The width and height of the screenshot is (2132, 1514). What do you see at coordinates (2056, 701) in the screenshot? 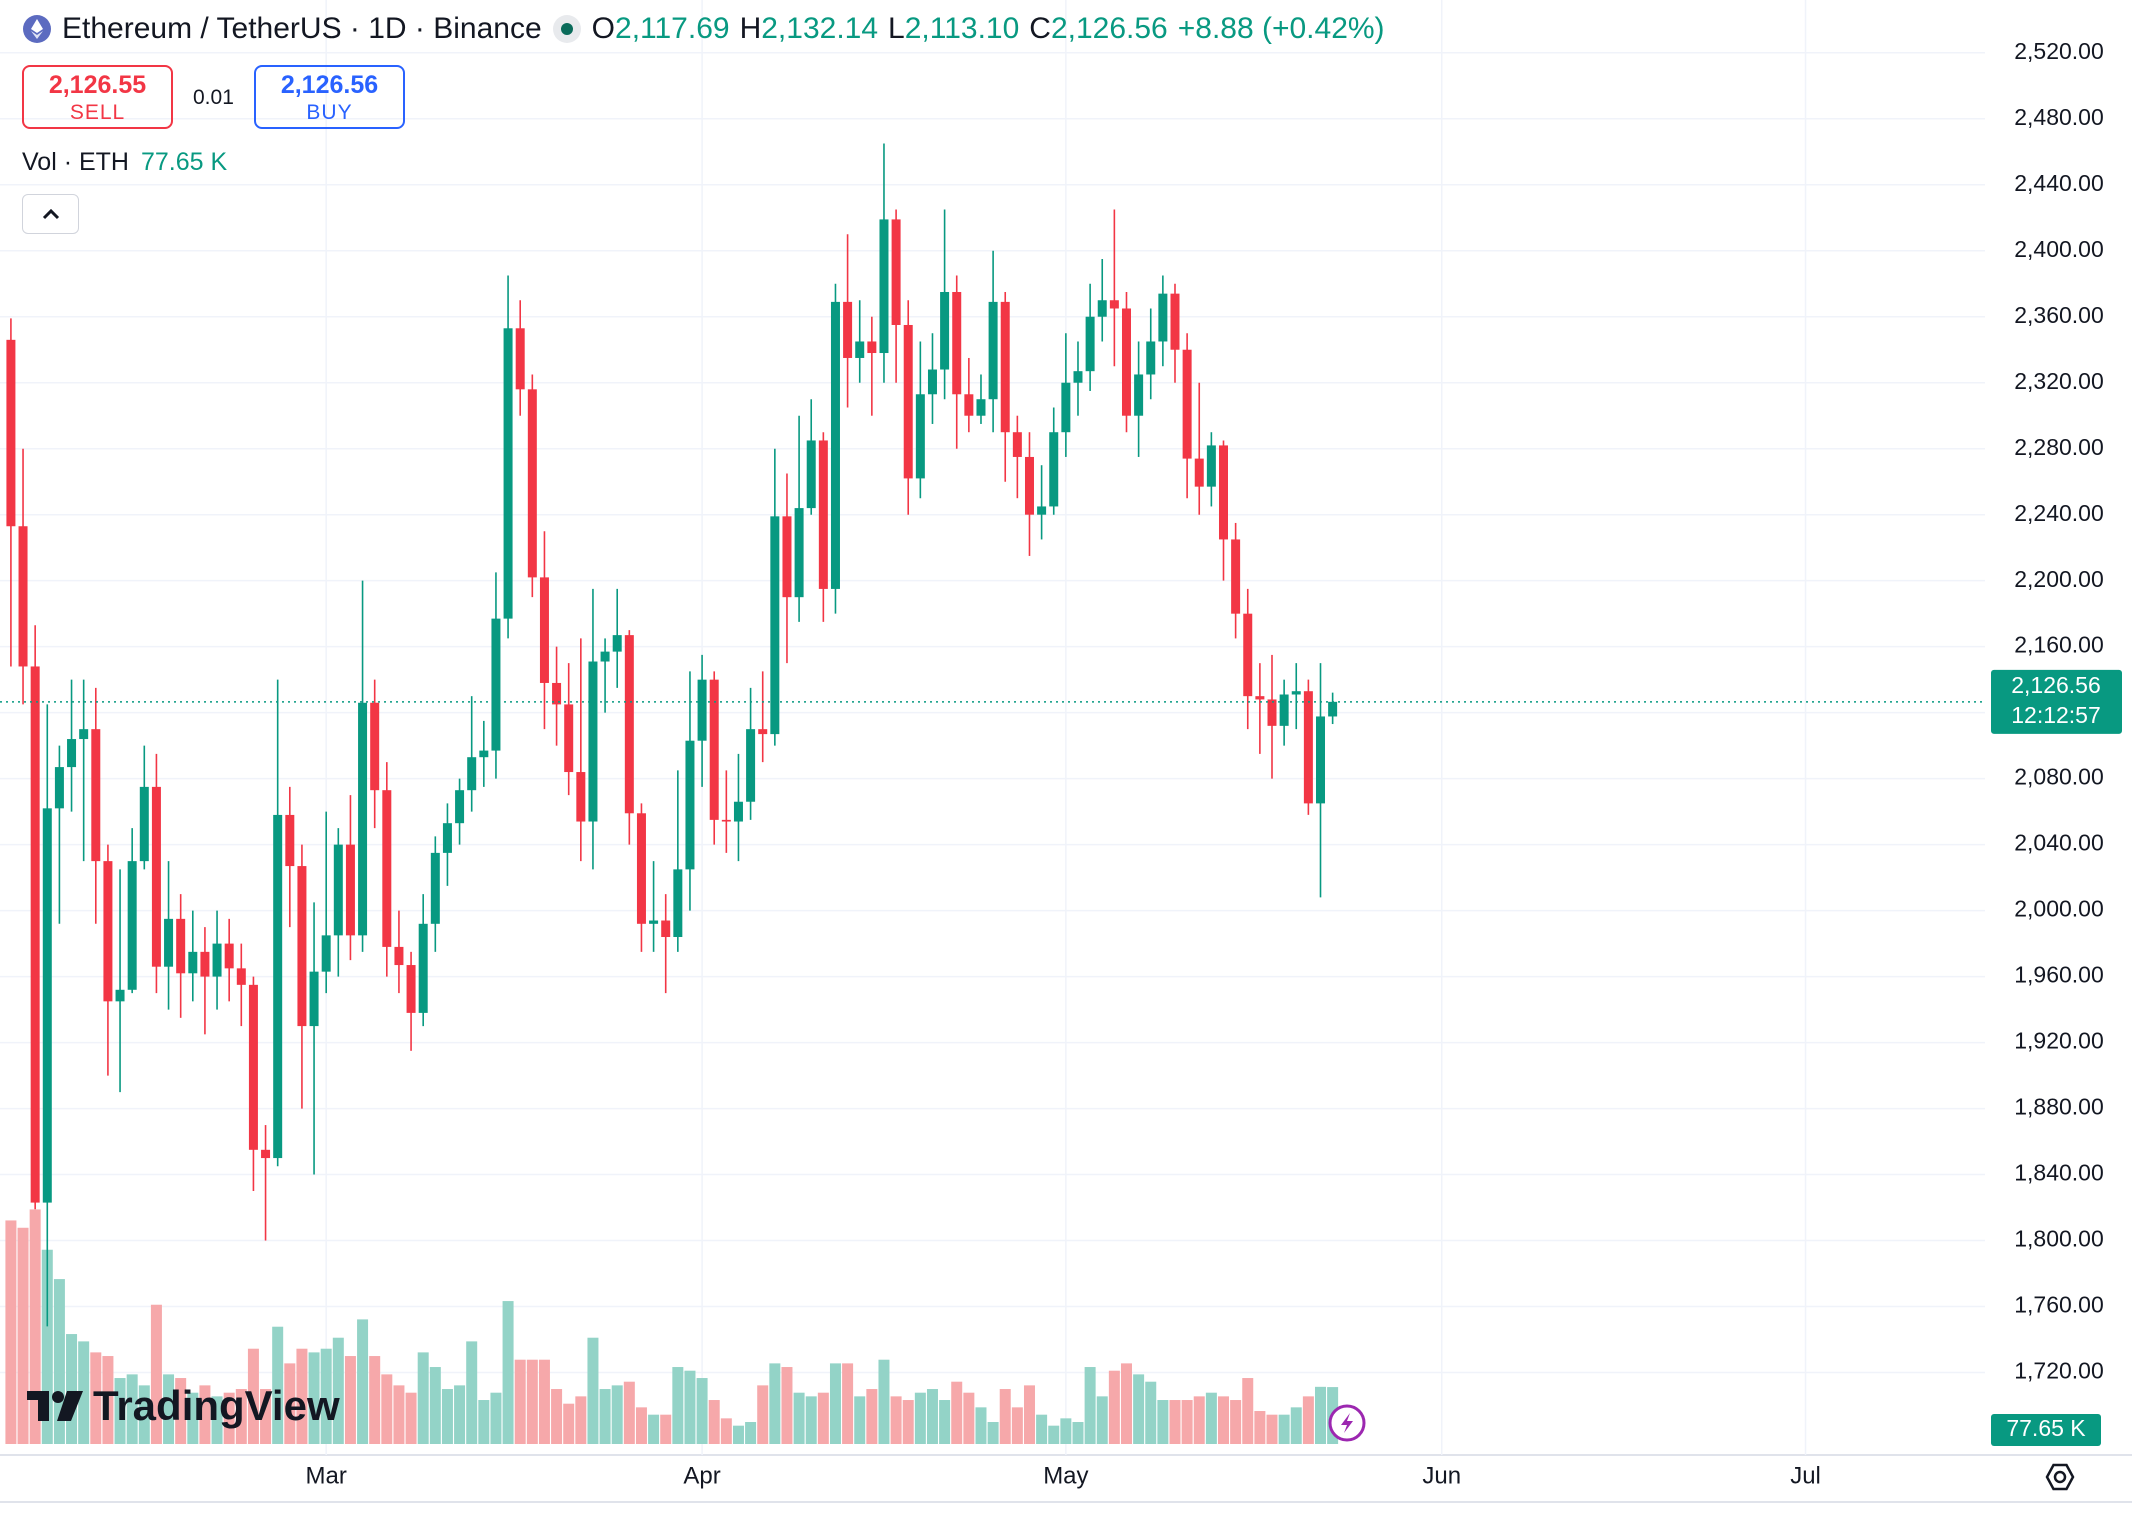
I see `price-badge` at bounding box center [2056, 701].